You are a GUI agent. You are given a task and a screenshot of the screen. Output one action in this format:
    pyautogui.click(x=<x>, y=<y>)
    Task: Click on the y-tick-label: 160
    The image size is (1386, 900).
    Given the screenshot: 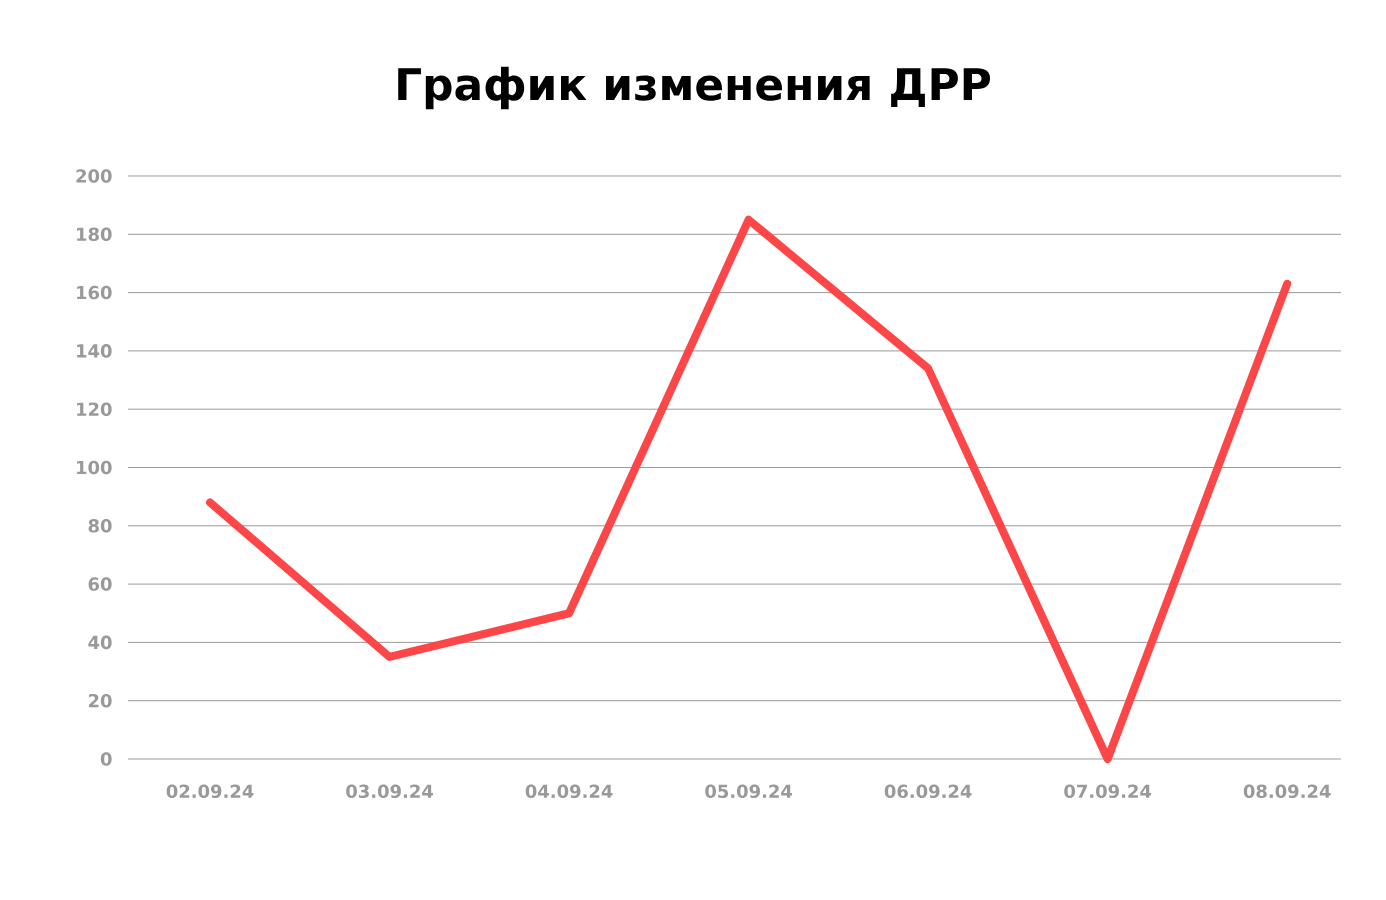 What is the action you would take?
    pyautogui.click(x=94, y=292)
    